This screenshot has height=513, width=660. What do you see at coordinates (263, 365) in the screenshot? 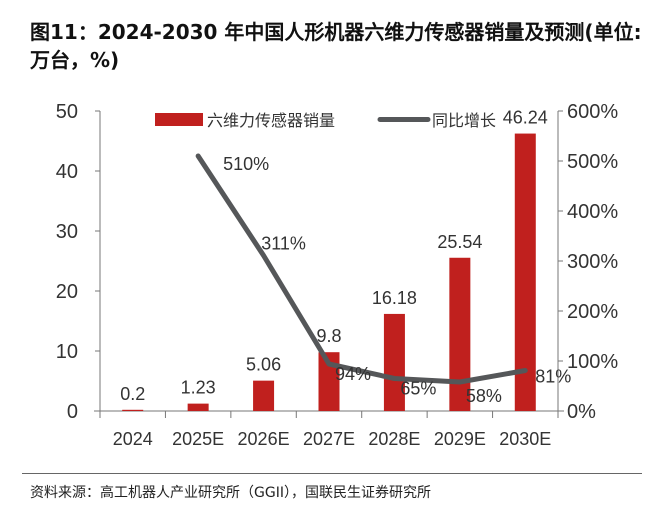
I see `bar-label: 5.06` at bounding box center [263, 365].